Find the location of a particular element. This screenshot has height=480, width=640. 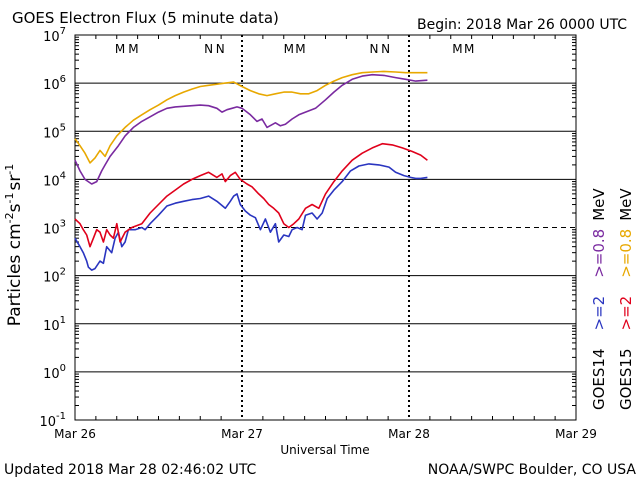

y-tick-labels: 10⁷ 10⁶ 10⁵ 10⁴ 10³ 10² 10¹ 10⁰ 10⁻¹ is located at coordinates (52, 228).